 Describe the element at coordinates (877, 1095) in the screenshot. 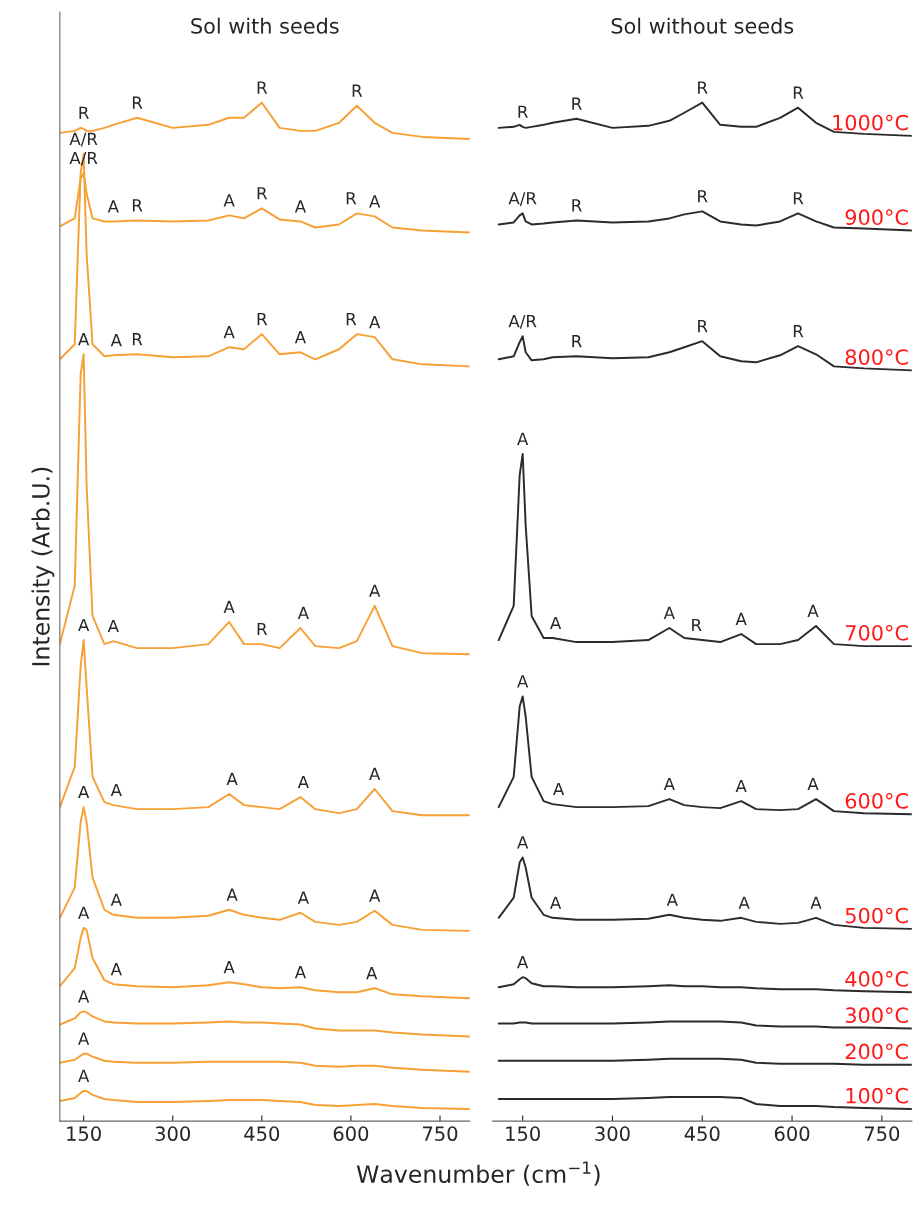

I see `series-label: 100°C` at that location.